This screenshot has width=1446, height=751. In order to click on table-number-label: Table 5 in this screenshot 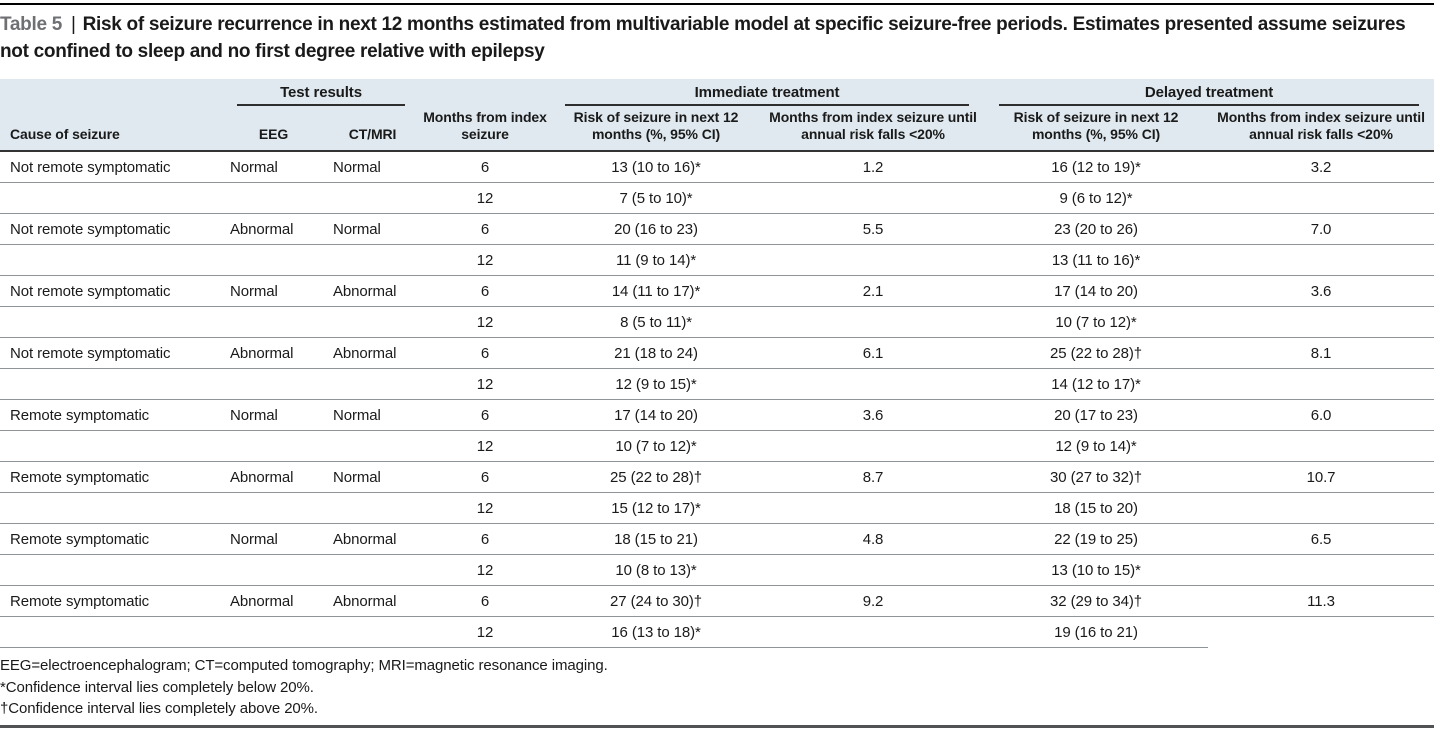, I will do `click(31, 24)`.